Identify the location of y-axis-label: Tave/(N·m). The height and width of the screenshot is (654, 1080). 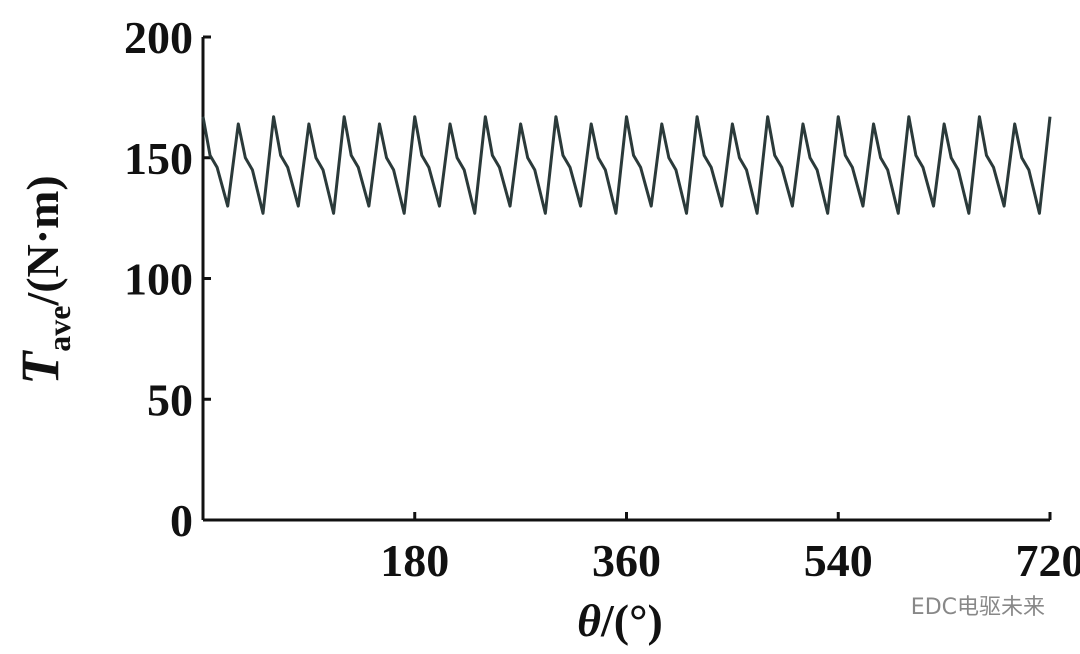
(43, 280).